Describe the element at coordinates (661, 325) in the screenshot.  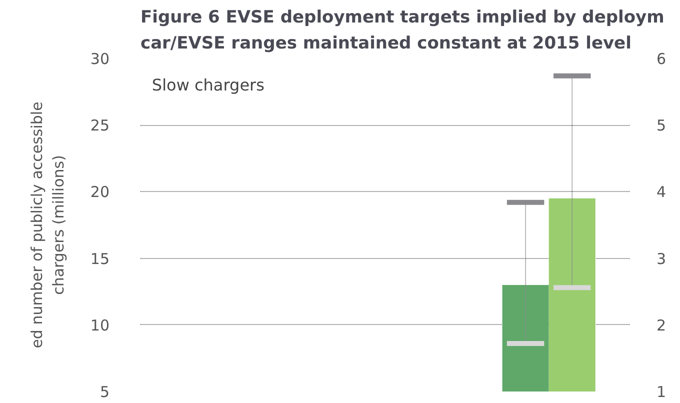
I see `y2-tick-label: 2` at that location.